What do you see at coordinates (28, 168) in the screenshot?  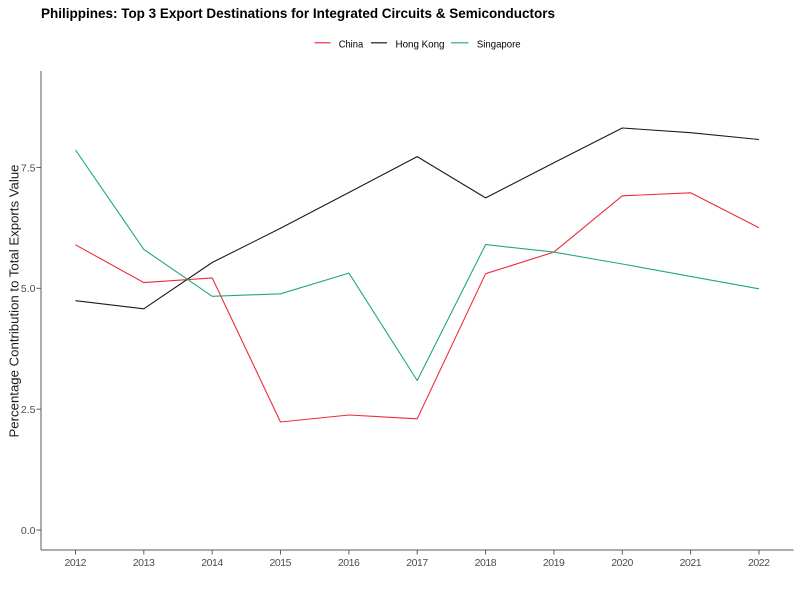 I see `svg-text: 7.5` at bounding box center [28, 168].